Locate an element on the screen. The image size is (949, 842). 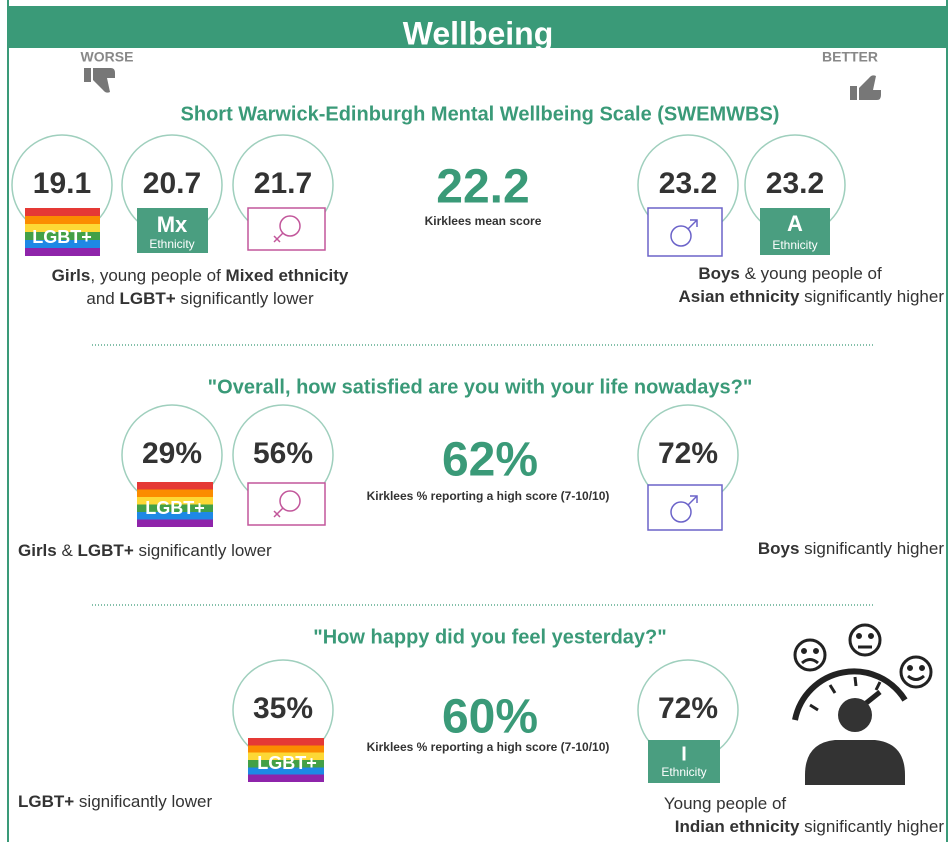
note: LGBT+ significantly lower is located at coordinates (115, 801).